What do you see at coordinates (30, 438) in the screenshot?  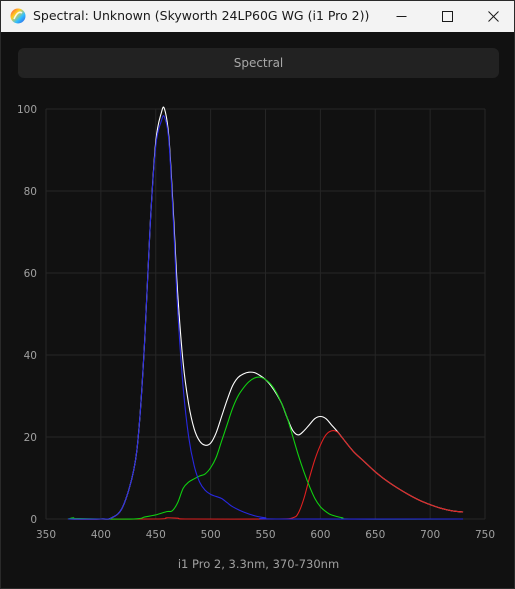 I see `y-tick-label: 20` at bounding box center [30, 438].